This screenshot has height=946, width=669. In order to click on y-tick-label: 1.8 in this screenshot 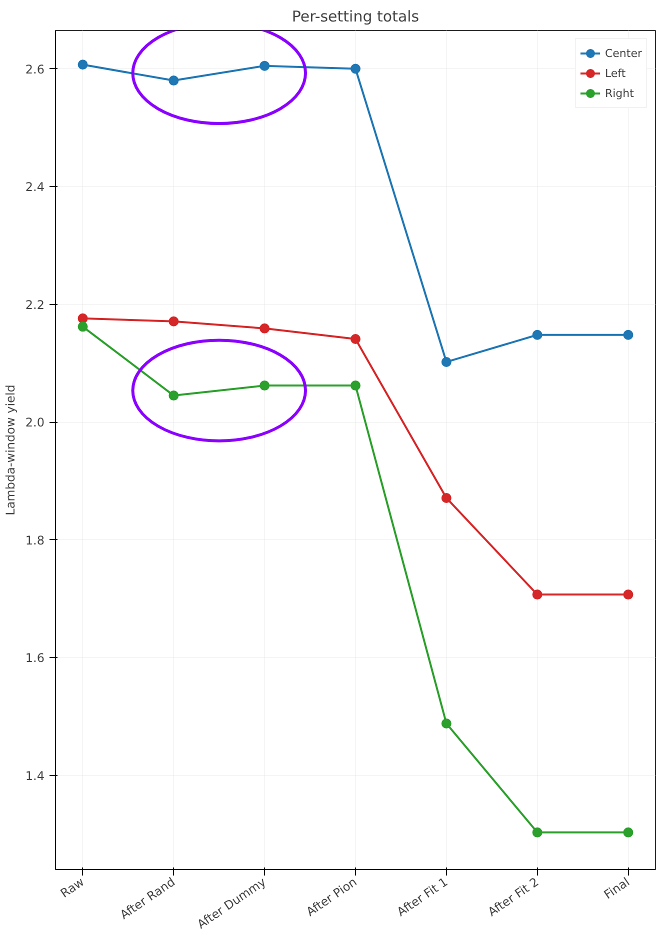, I will do `click(35, 540)`.